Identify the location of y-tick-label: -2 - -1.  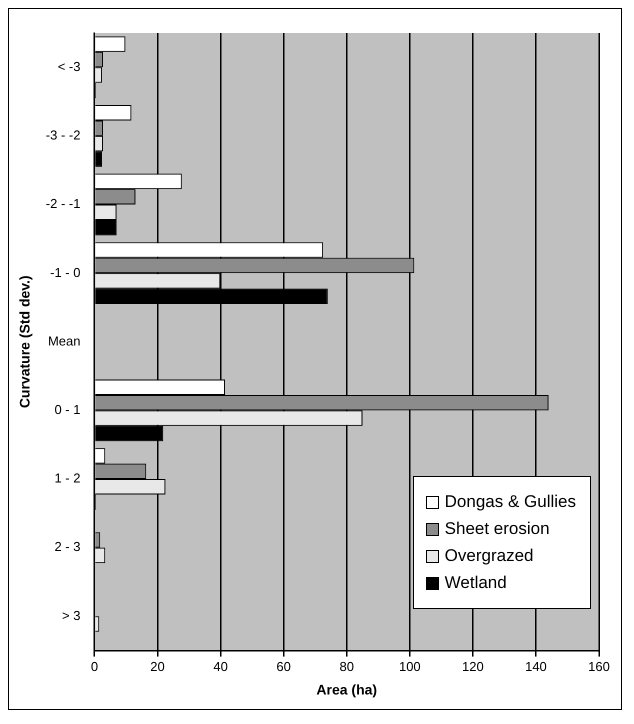
(63, 204).